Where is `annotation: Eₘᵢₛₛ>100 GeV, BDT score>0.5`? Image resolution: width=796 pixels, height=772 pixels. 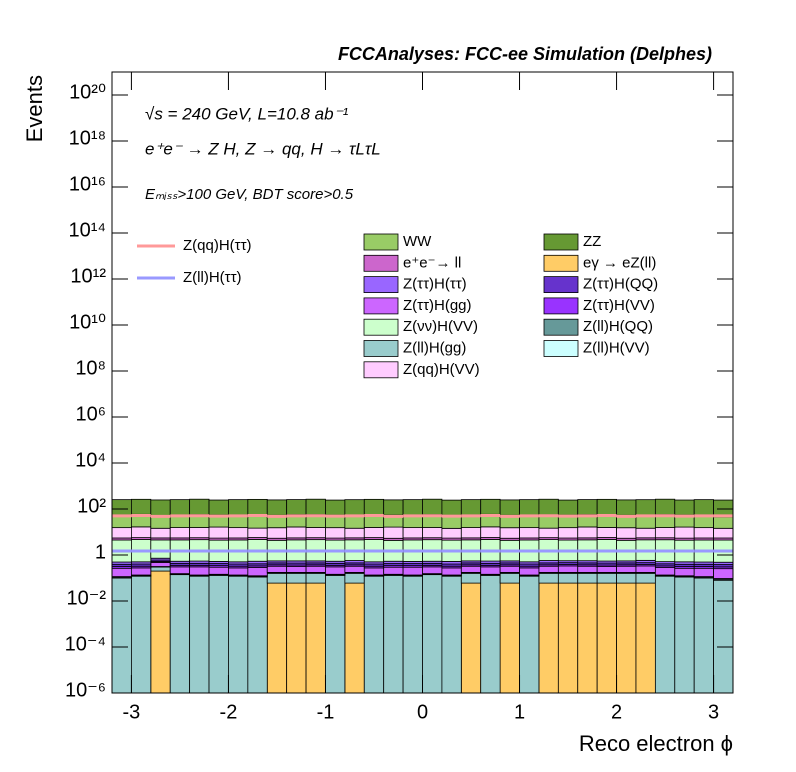 annotation: Eₘᵢₛₛ>100 GeV, BDT score>0.5 is located at coordinates (249, 194).